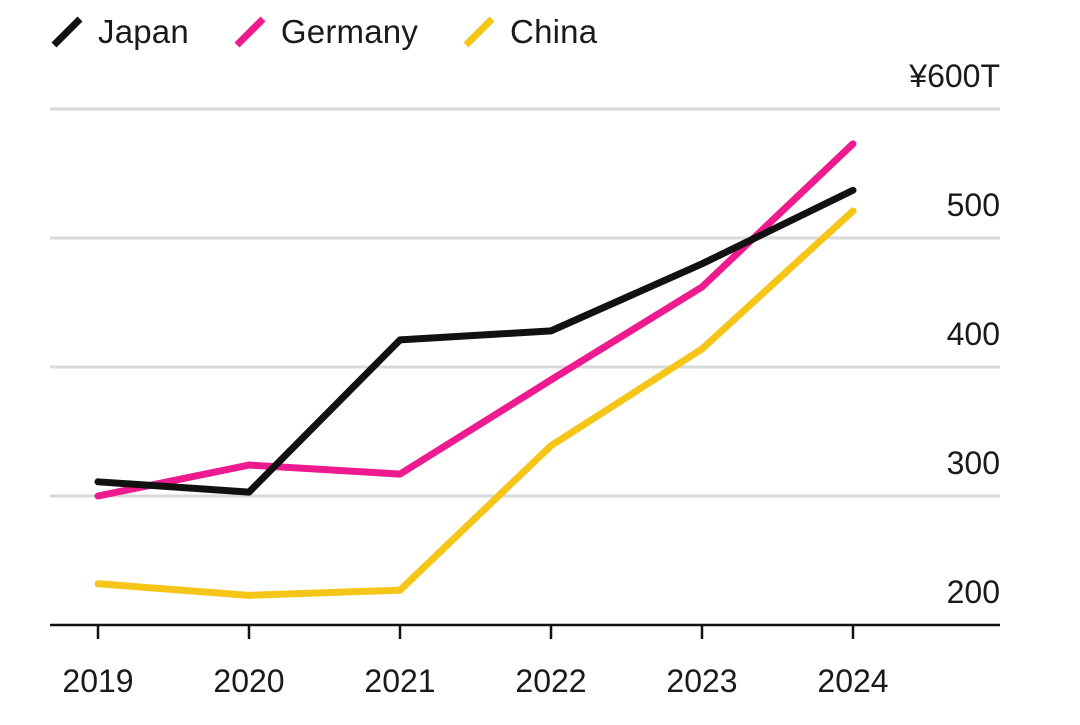 The width and height of the screenshot is (1080, 725). I want to click on legend-item-japan: Japan, so click(119, 32).